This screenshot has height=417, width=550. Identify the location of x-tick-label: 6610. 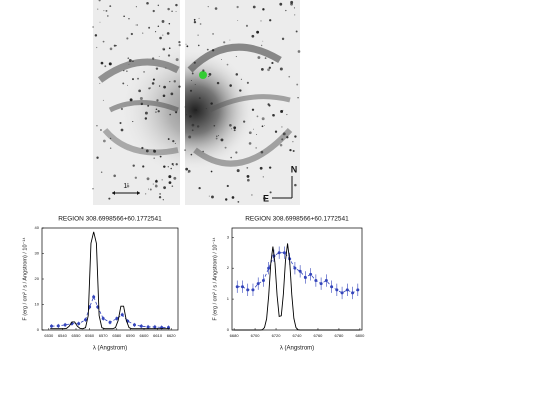
(158, 335).